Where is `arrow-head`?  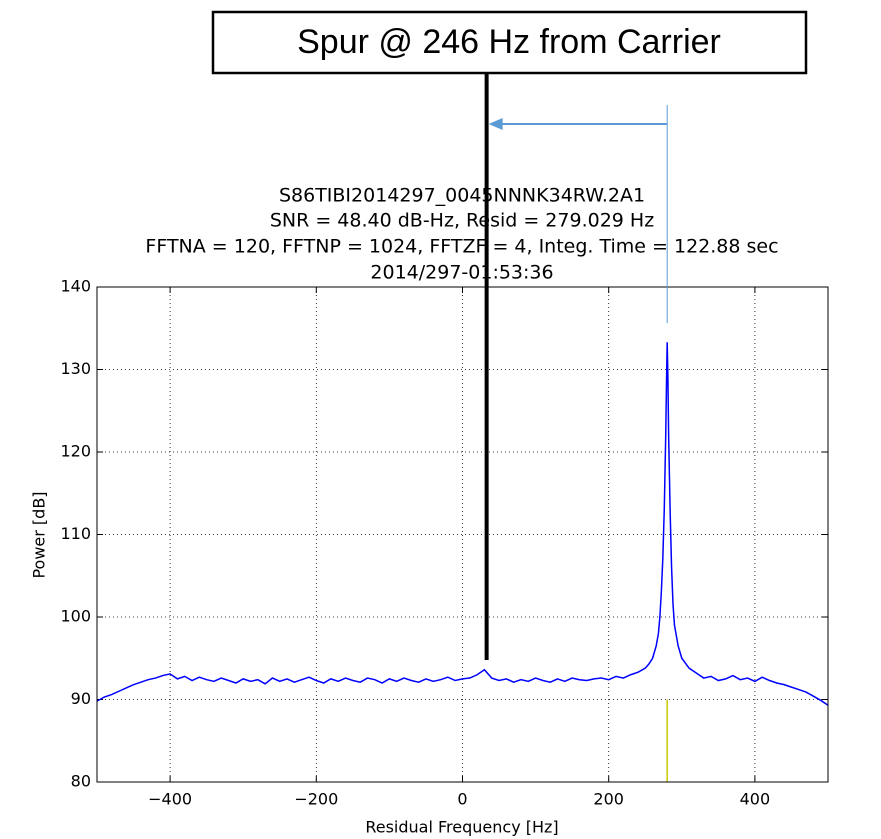 arrow-head is located at coordinates (495, 124).